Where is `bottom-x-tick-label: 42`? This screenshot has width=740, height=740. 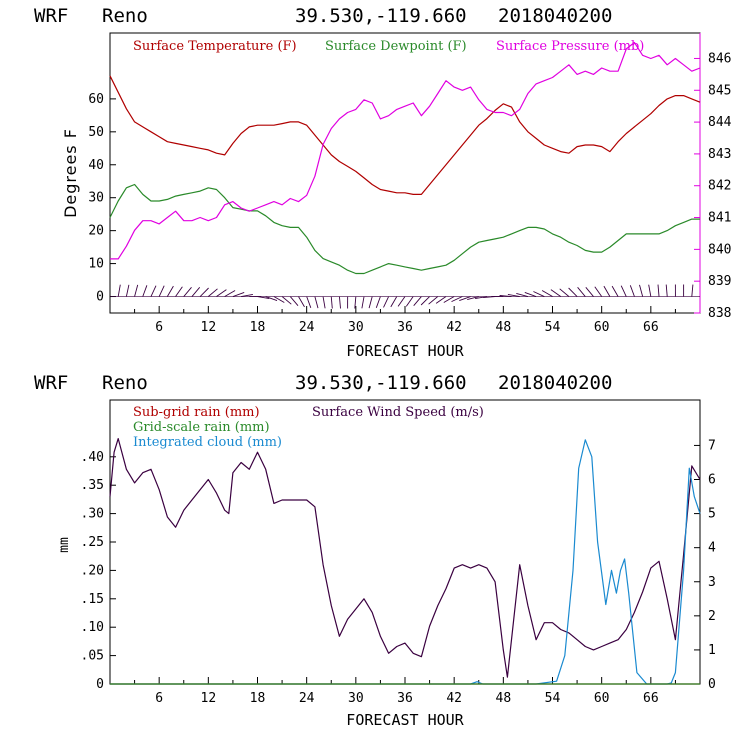 bottom-x-tick-label: 42 is located at coordinates (454, 698).